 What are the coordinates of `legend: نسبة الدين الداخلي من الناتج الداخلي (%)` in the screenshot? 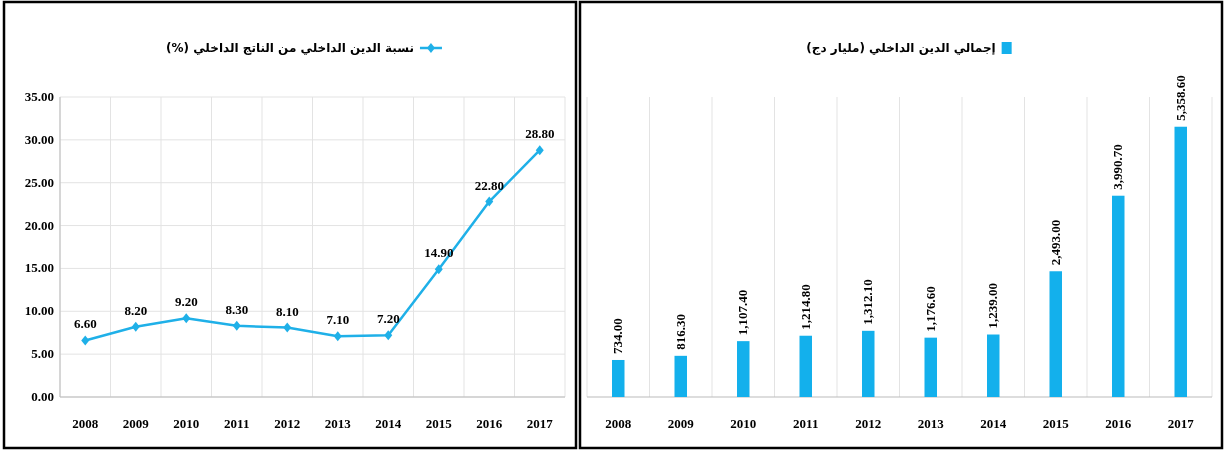 It's located at (304, 48).